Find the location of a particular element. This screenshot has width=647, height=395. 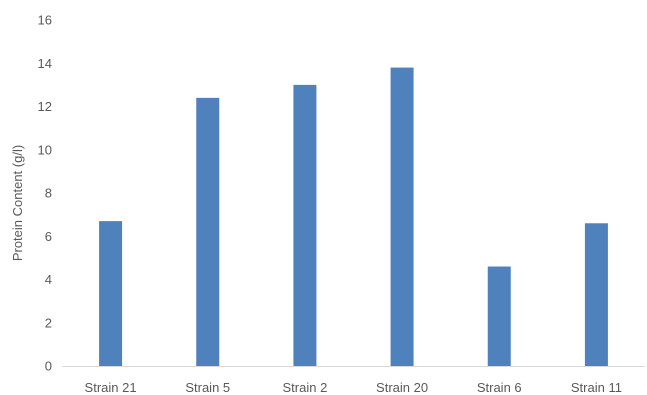

x-tick-label: Strain 21 is located at coordinates (111, 387).